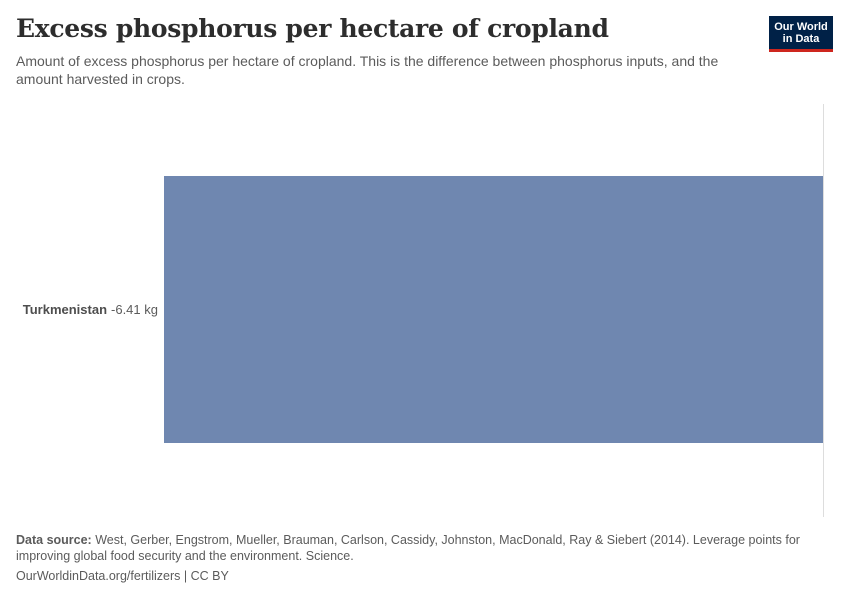 The height and width of the screenshot is (600, 850). What do you see at coordinates (122, 576) in the screenshot?
I see `footer-url-license: OurWorldinData.org/fertilizers | CC BY` at bounding box center [122, 576].